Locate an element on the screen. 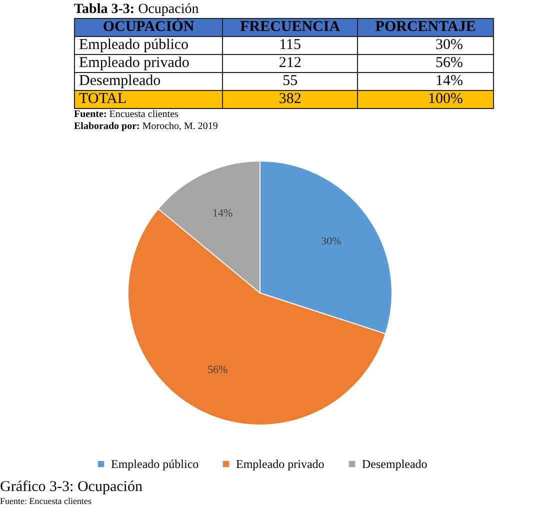 The height and width of the screenshot is (526, 540). text: 56% is located at coordinates (426, 63).